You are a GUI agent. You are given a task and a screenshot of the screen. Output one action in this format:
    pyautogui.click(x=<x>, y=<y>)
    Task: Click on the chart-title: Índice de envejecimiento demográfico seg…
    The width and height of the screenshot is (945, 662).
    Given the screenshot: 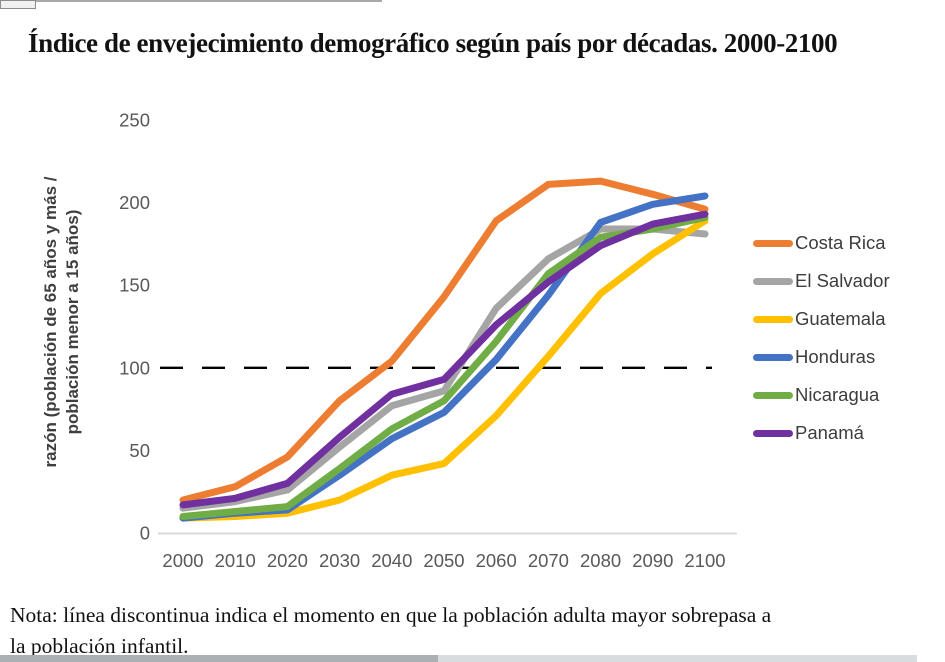 What is the action you would take?
    pyautogui.click(x=433, y=43)
    